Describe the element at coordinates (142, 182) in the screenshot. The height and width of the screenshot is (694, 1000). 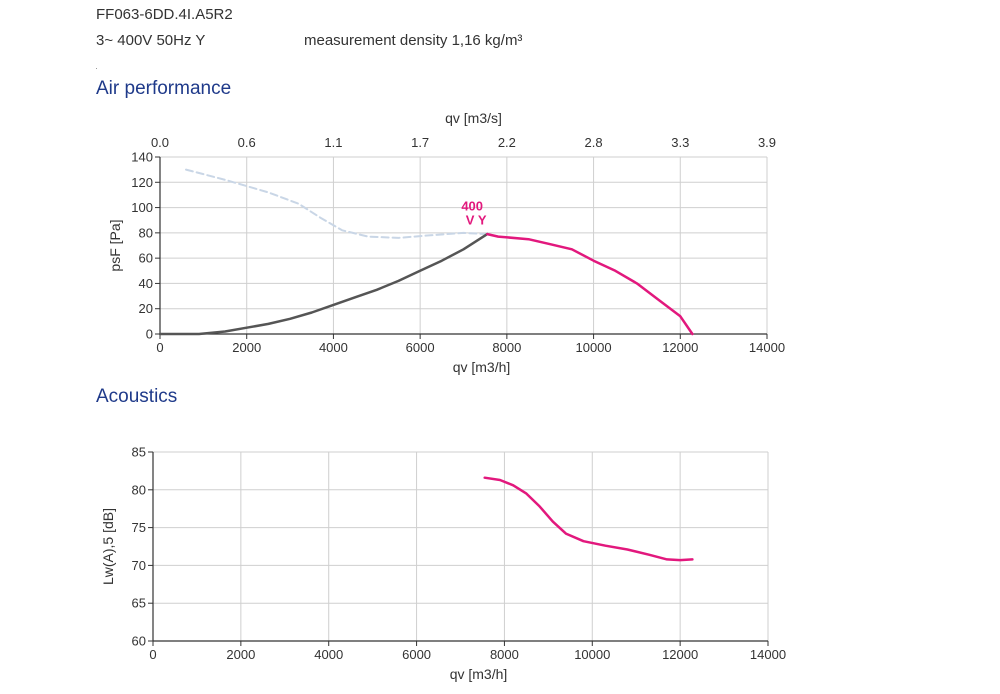
I see `y-tick-label: 120` at that location.